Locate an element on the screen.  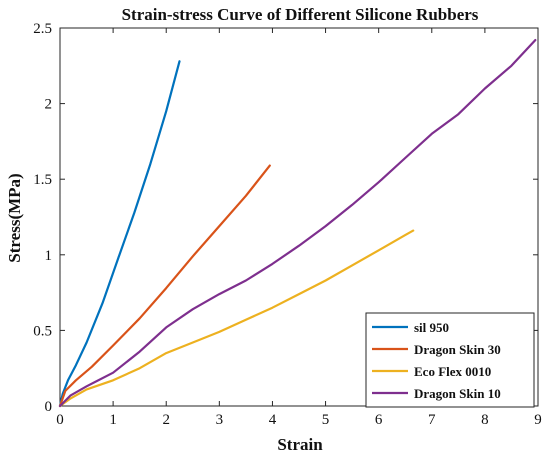
x-tick-label: 7 is located at coordinates (432, 420).